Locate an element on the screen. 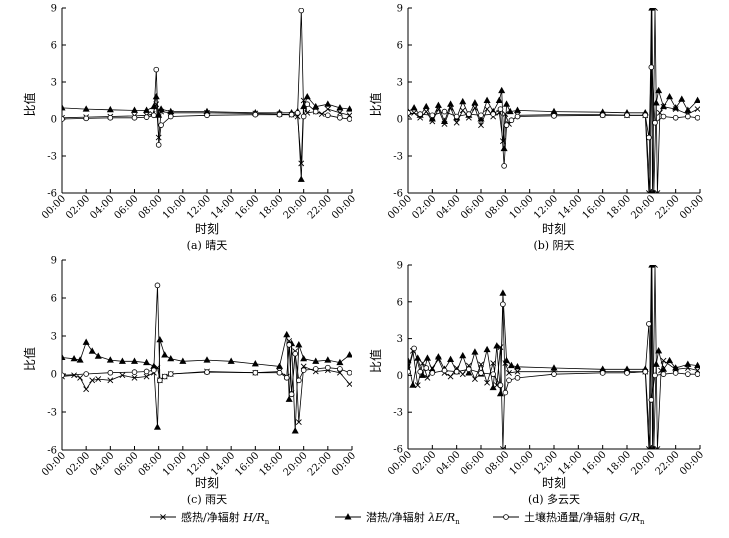 The width and height of the screenshot is (729, 538). legend-item-H: 感热/净辐射 H/Rn is located at coordinates (210, 518).